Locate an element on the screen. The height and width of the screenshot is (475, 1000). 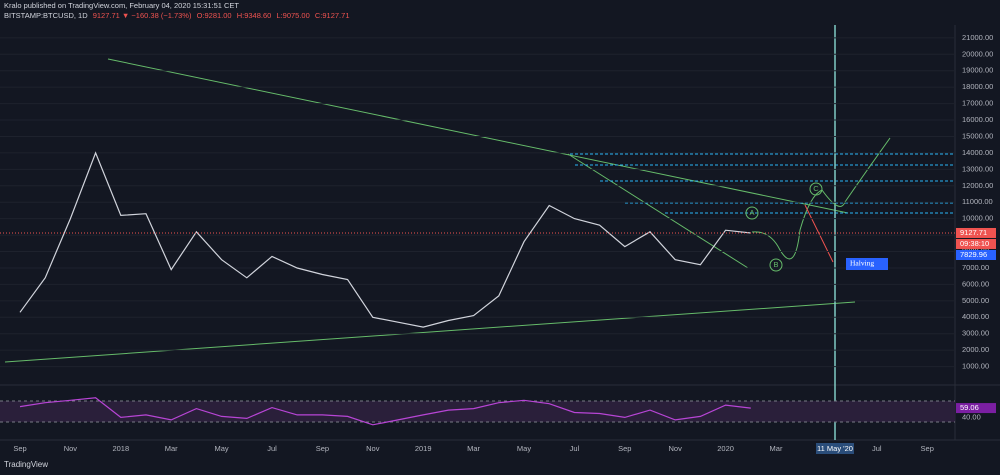
countdown-box is located at coordinates (976, 243).